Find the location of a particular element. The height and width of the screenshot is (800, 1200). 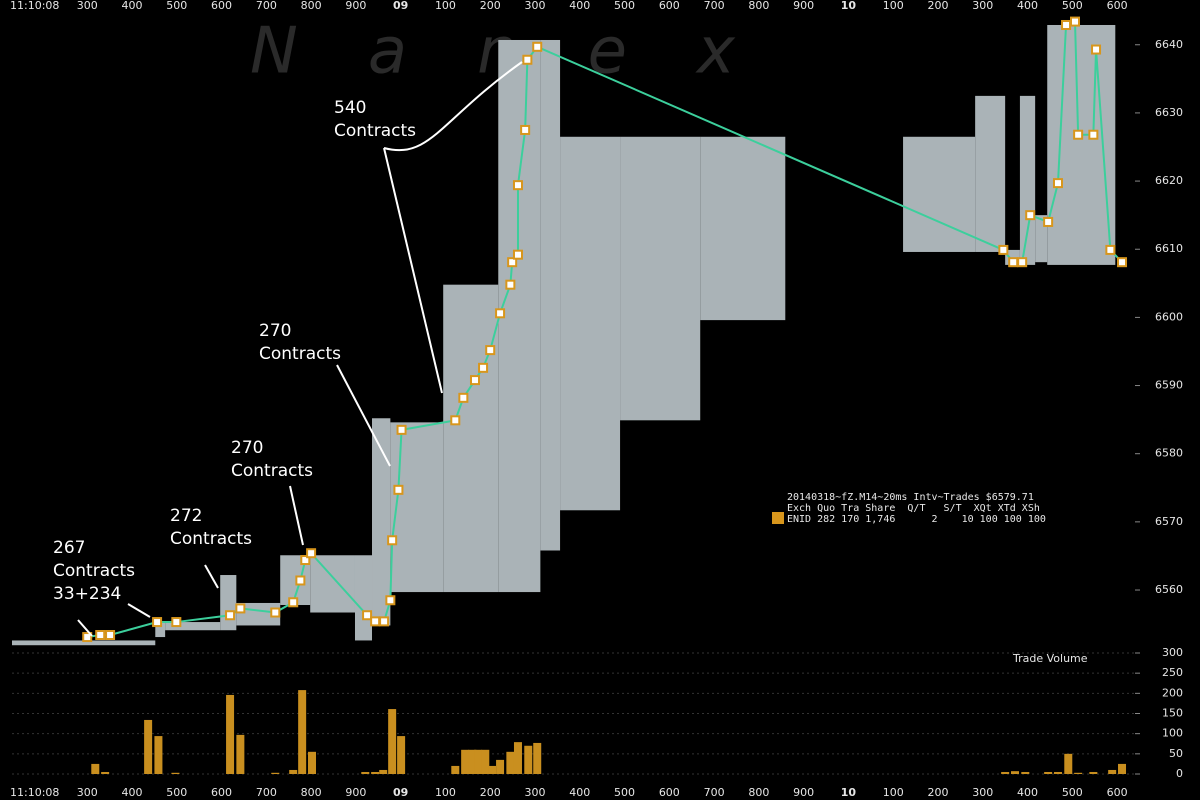

watermark: Nanex is located at coordinates (527, 52).